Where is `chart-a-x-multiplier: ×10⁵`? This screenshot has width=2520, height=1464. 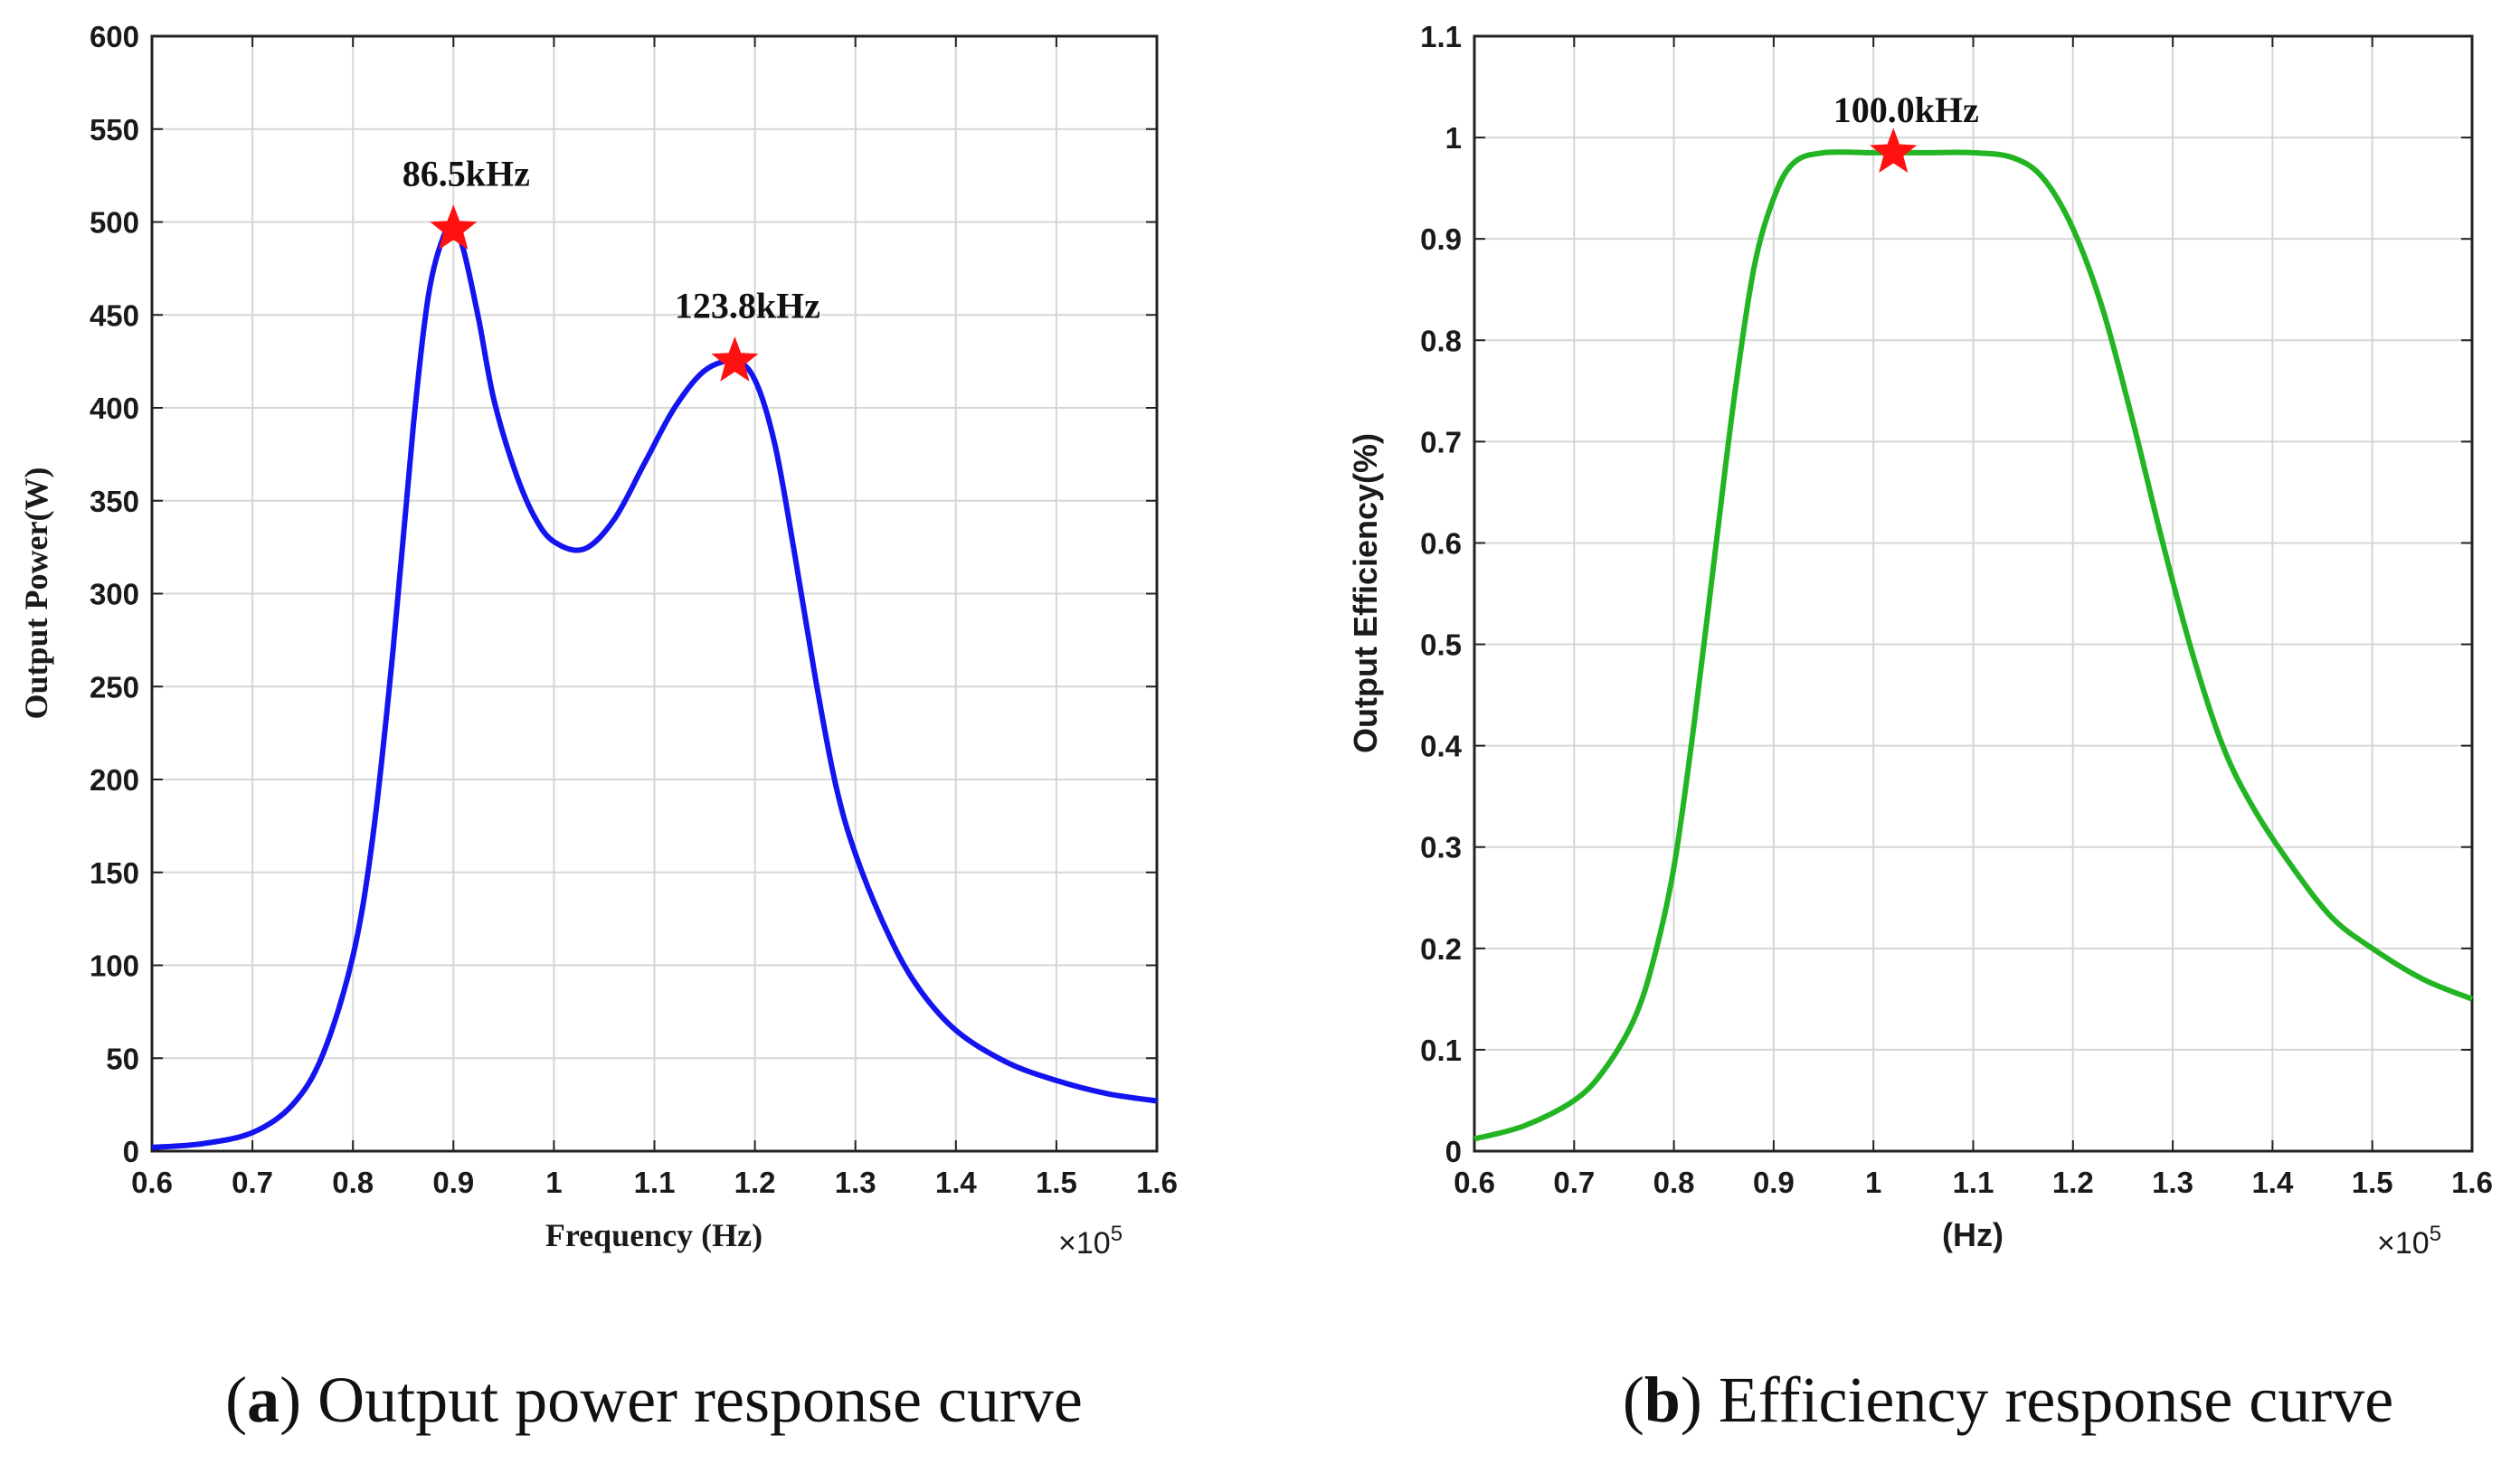
chart-a-x-multiplier: ×10⁵ is located at coordinates (1090, 1242).